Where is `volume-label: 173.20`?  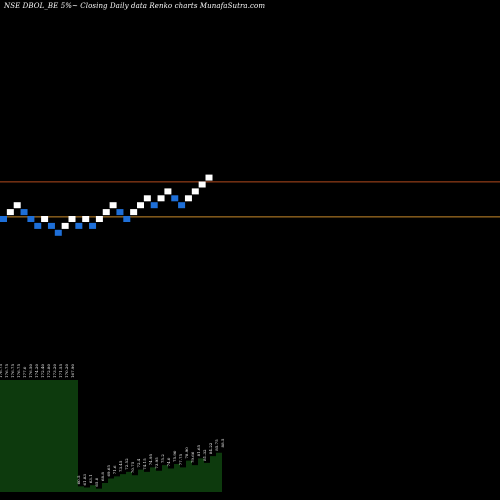
volume-label: 173.20 is located at coordinates (54, 371).